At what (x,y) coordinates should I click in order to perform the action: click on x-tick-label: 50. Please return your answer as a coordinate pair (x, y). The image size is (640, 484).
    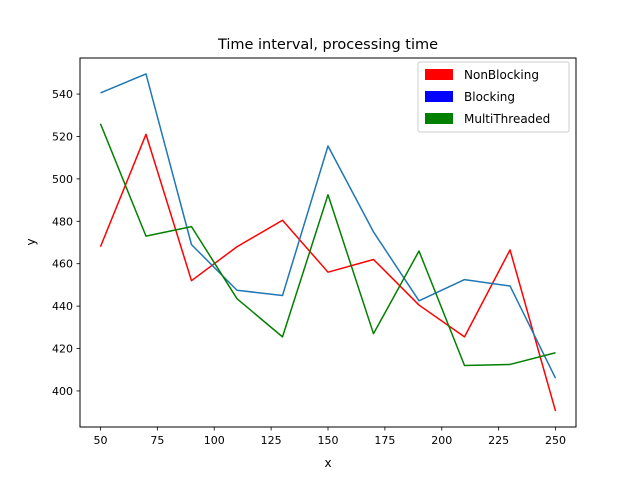
    Looking at the image, I should click on (100, 440).